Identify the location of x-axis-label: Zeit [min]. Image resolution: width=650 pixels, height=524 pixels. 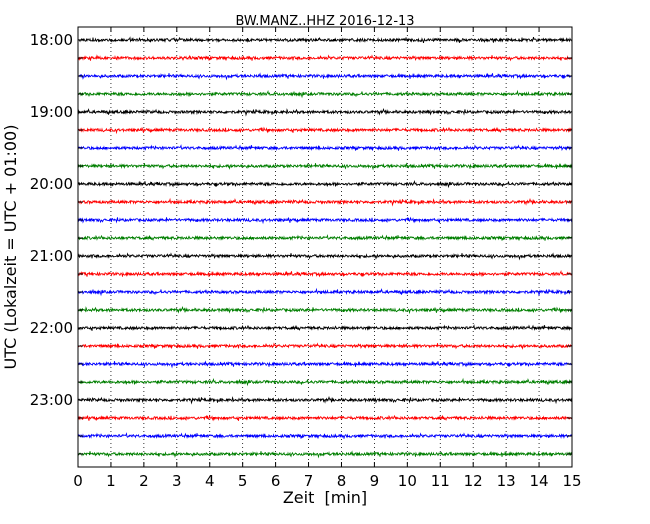
(325, 497).